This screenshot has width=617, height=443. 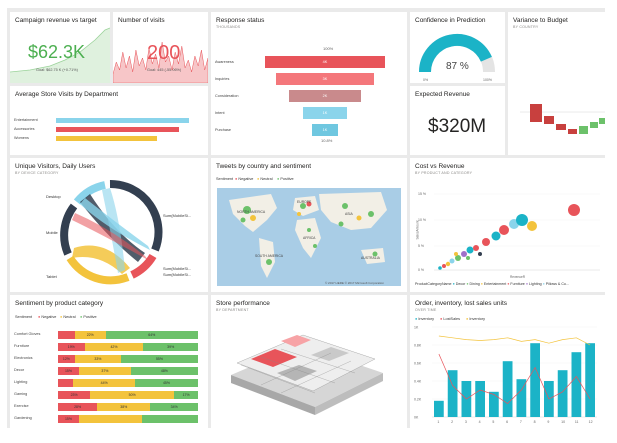 What do you see at coordinates (422, 194) in the screenshot?
I see `y-tick-15: 15 %` at bounding box center [422, 194].